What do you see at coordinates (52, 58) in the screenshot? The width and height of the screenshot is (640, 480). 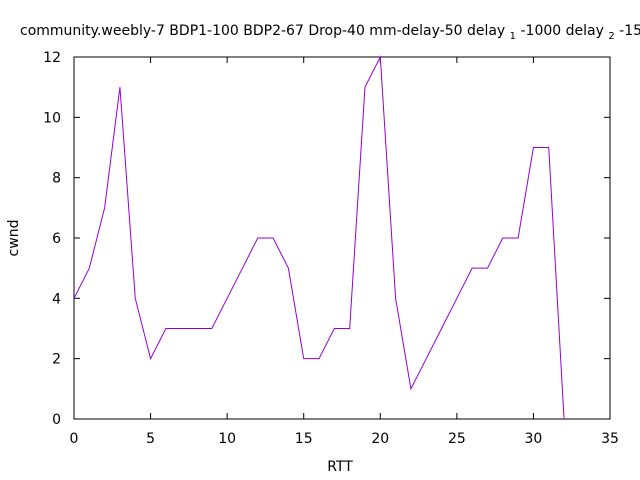 I see `y-tick-label: 12` at bounding box center [52, 58].